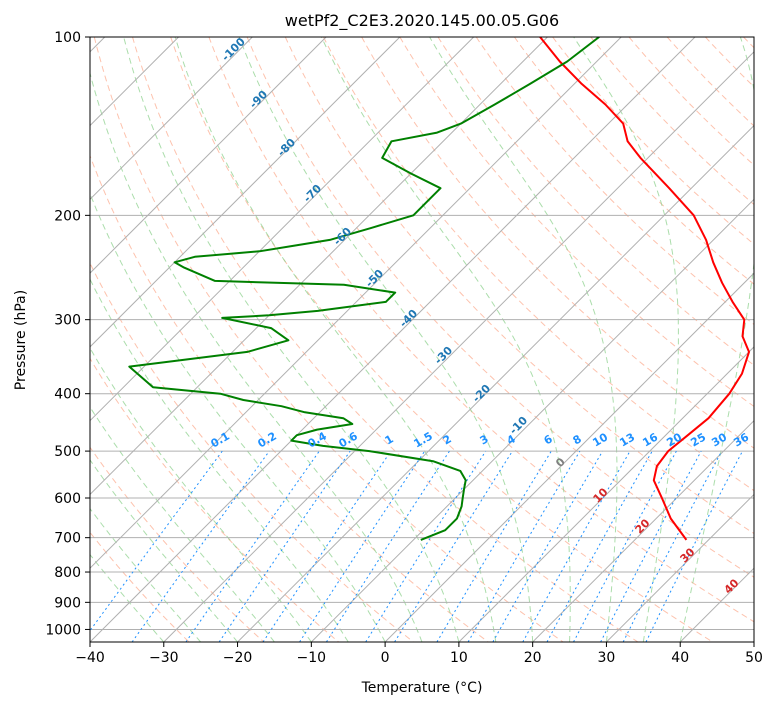 The width and height of the screenshot is (775, 708). What do you see at coordinates (90, 658) in the screenshot?
I see `x-tick-label: −40` at bounding box center [90, 658].